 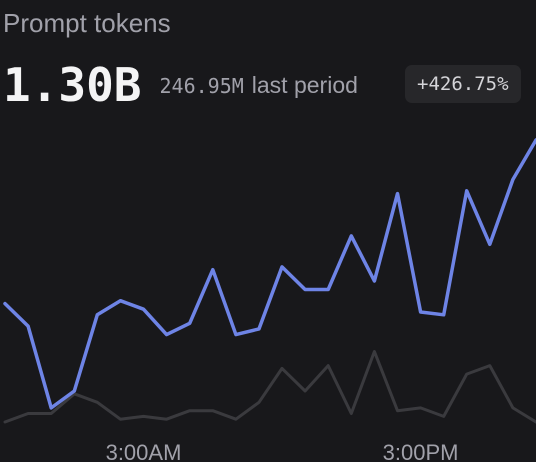 I want to click on x-tick-label: 3:00AM, so click(x=144, y=451).